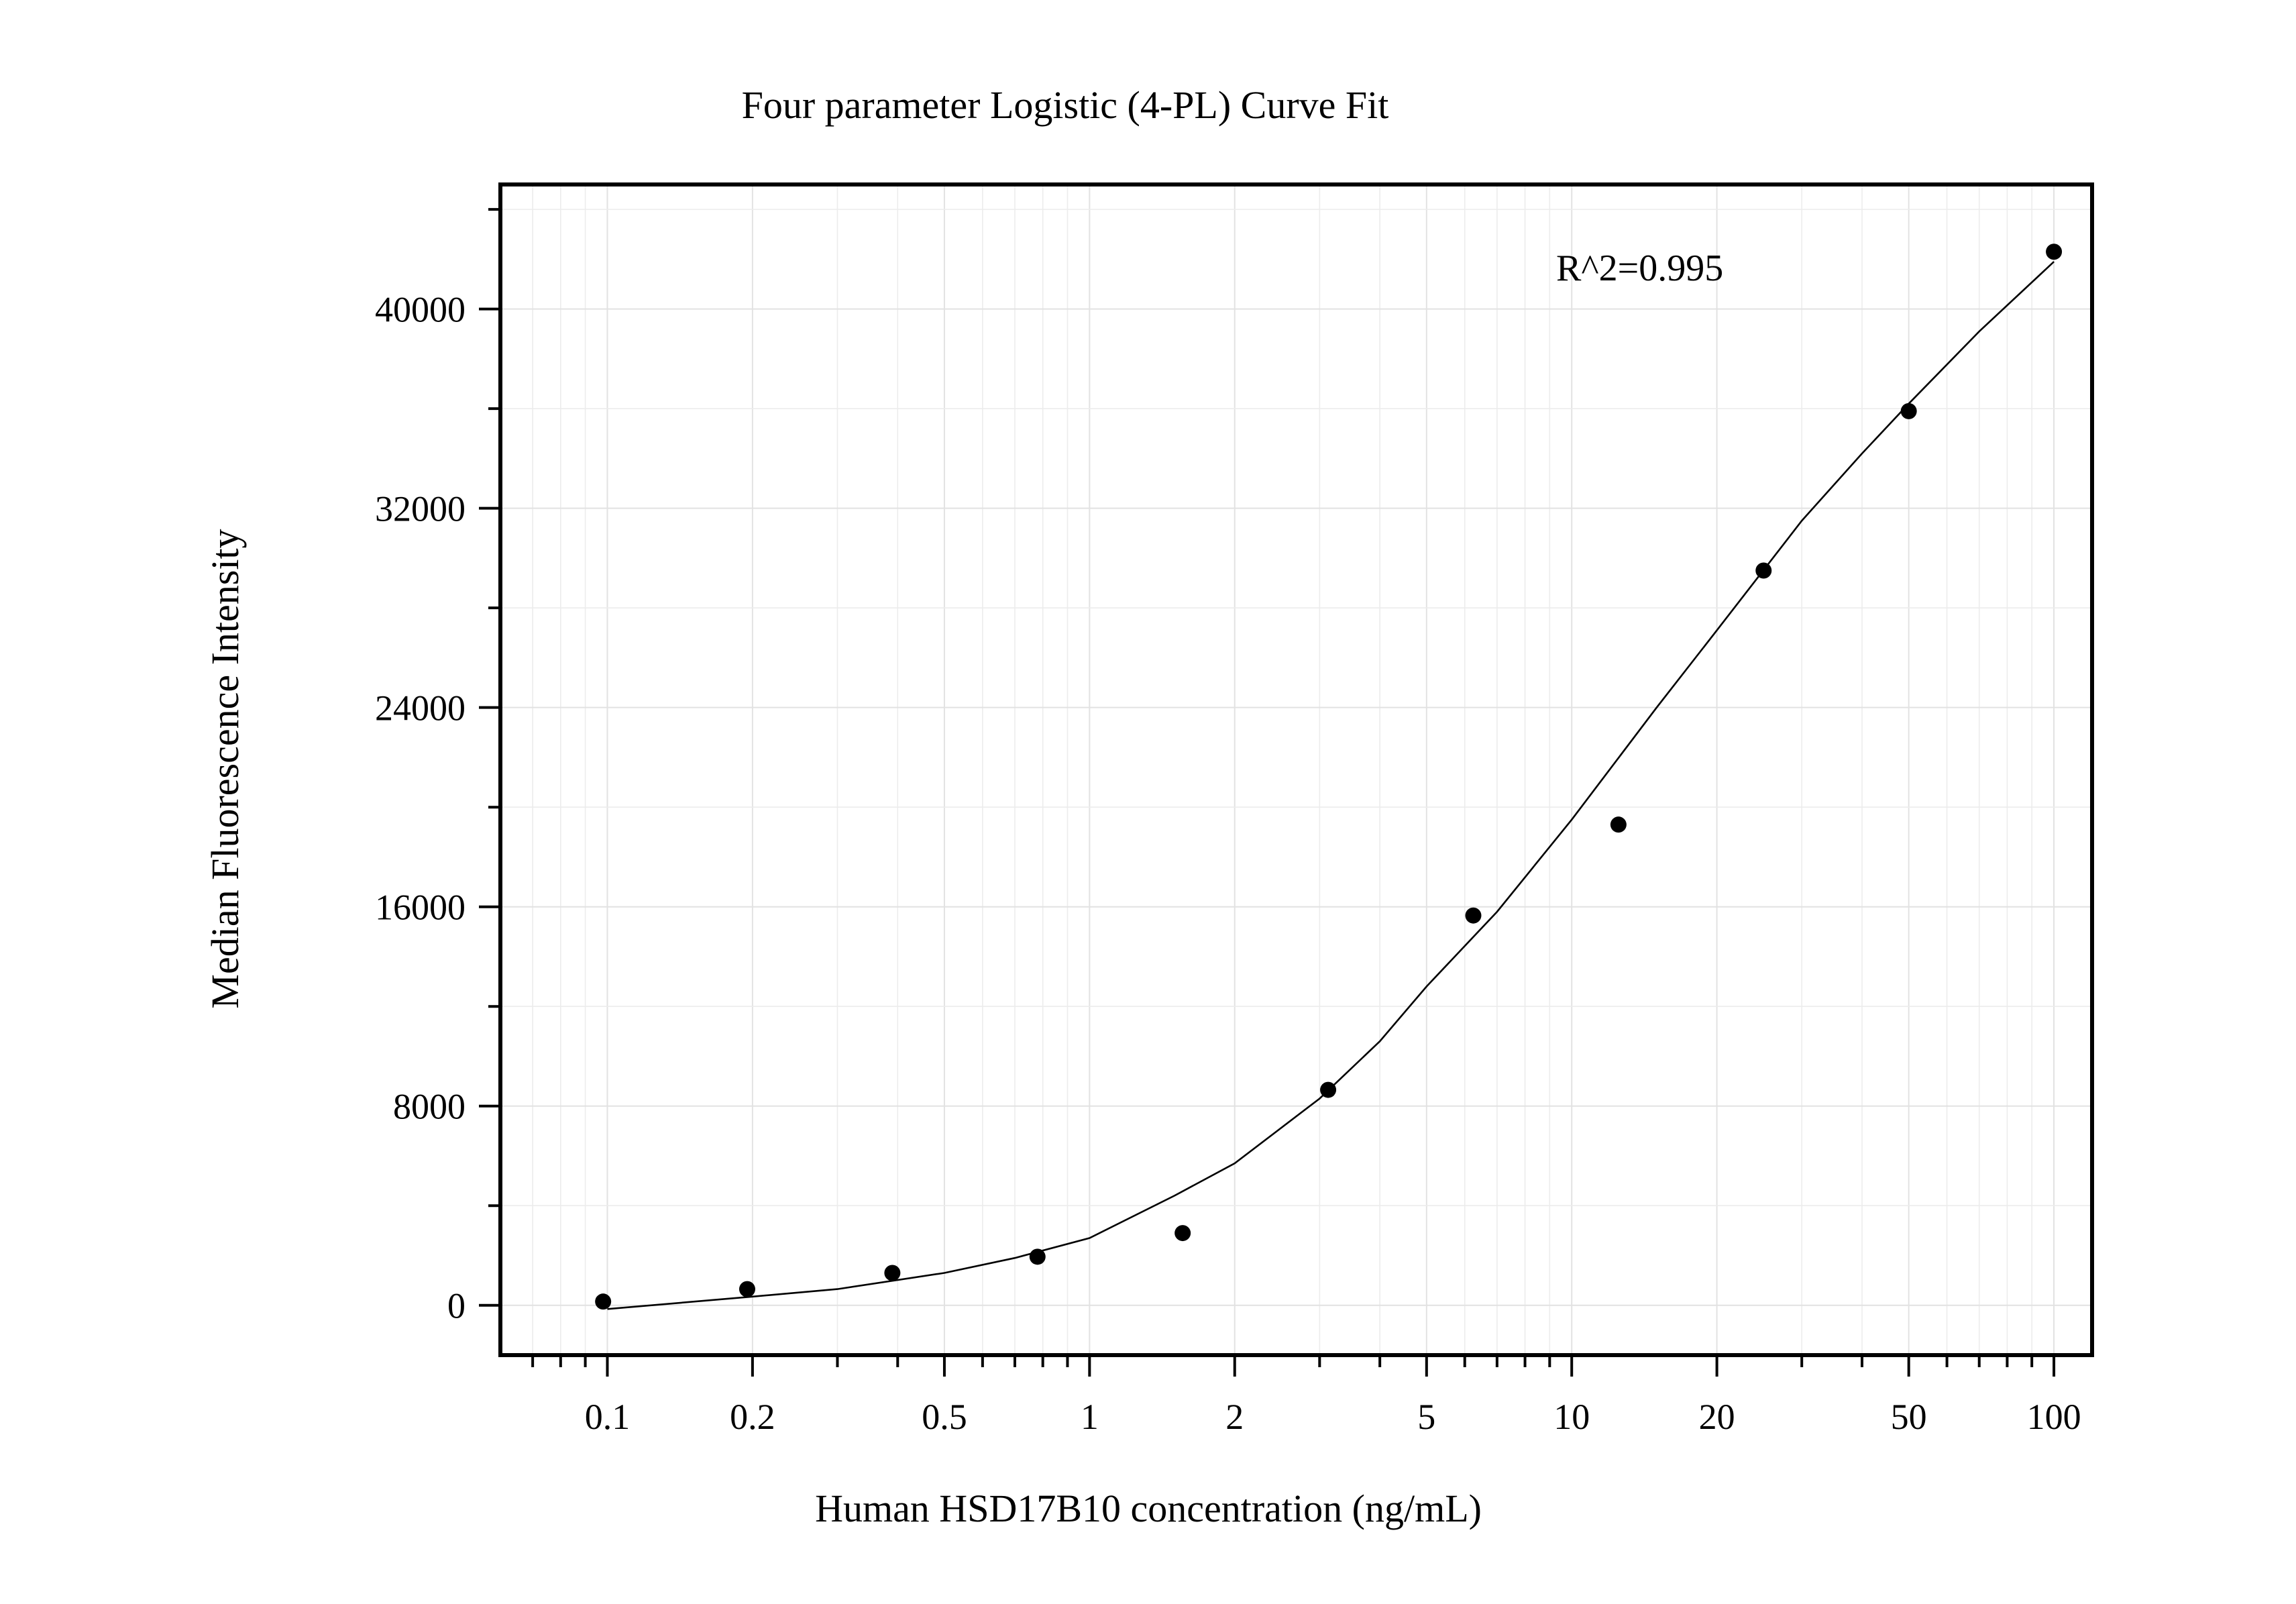  I want to click on x-tick-label: 2, so click(1234, 1417).